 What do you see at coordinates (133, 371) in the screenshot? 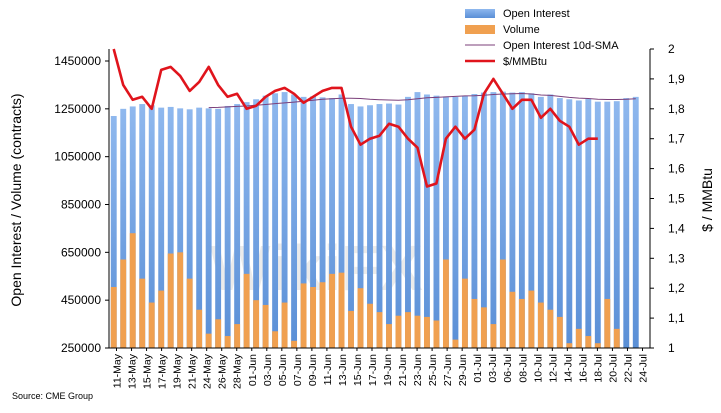
I see `x-tick-label: 13-May` at bounding box center [133, 371].